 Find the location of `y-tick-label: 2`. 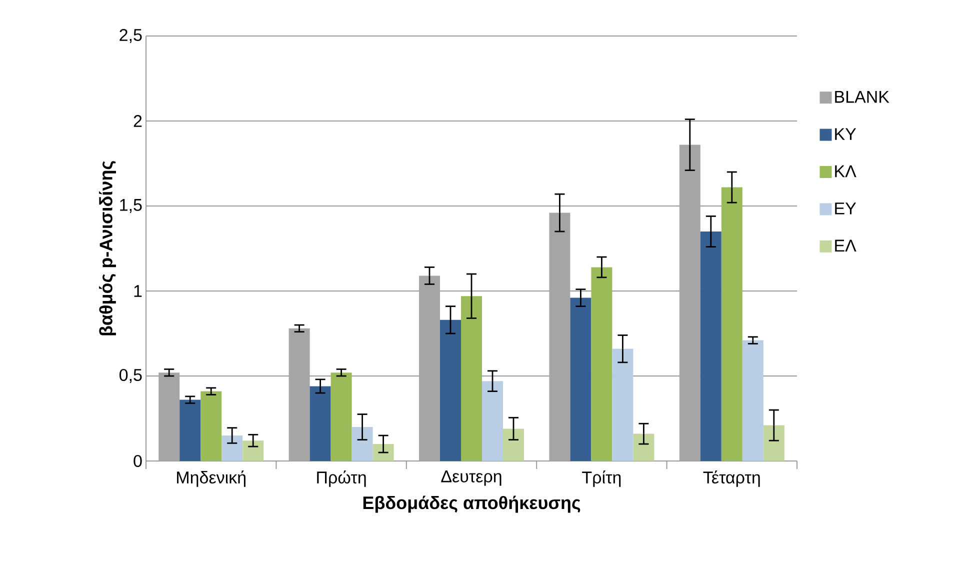

y-tick-label: 2 is located at coordinates (138, 121).